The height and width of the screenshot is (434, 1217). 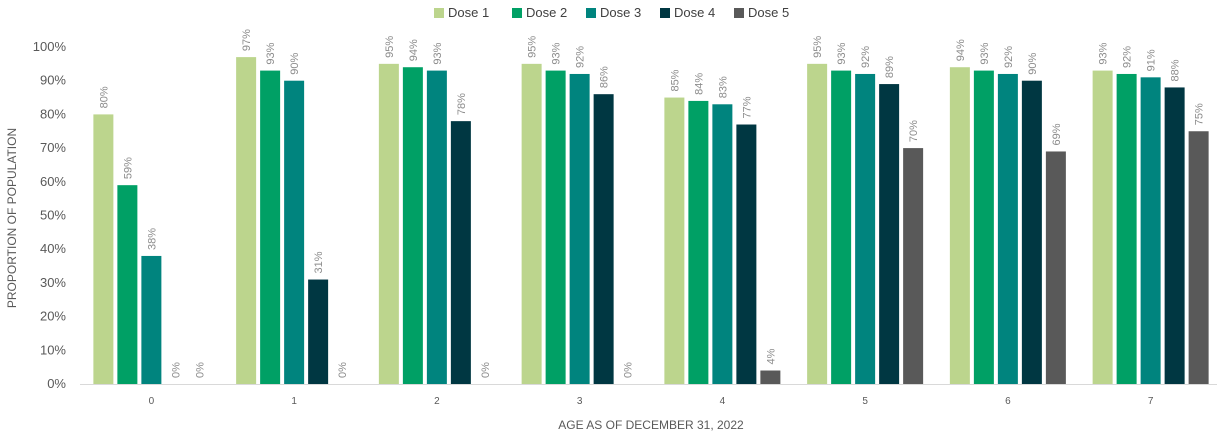 I want to click on data-label: 69%, so click(x=1057, y=134).